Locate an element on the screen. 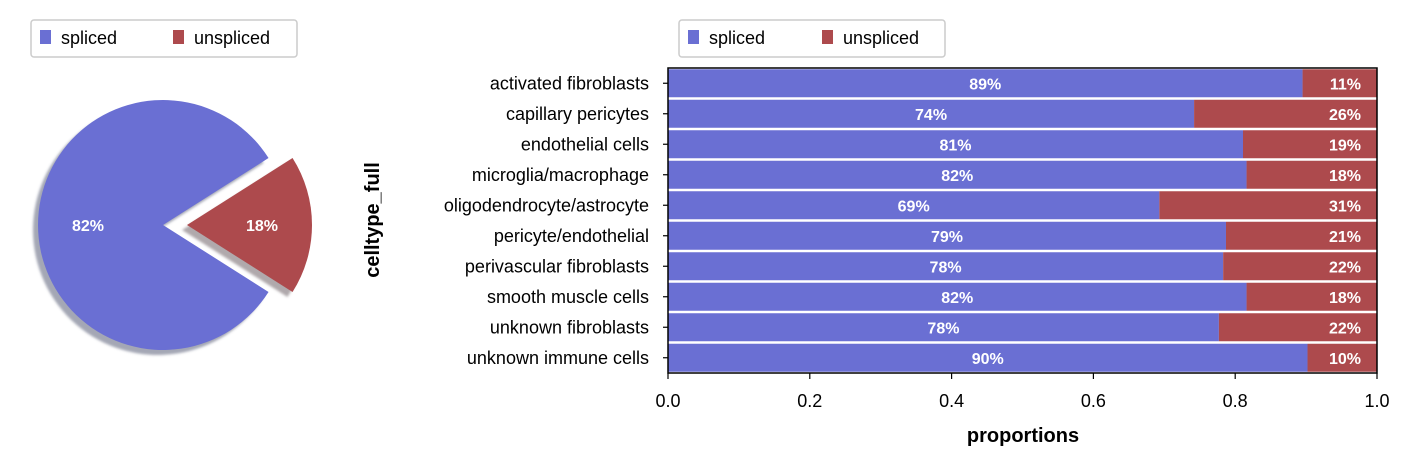 This screenshot has width=1412, height=467. bar-label-spliced-1: 74% is located at coordinates (931, 115).